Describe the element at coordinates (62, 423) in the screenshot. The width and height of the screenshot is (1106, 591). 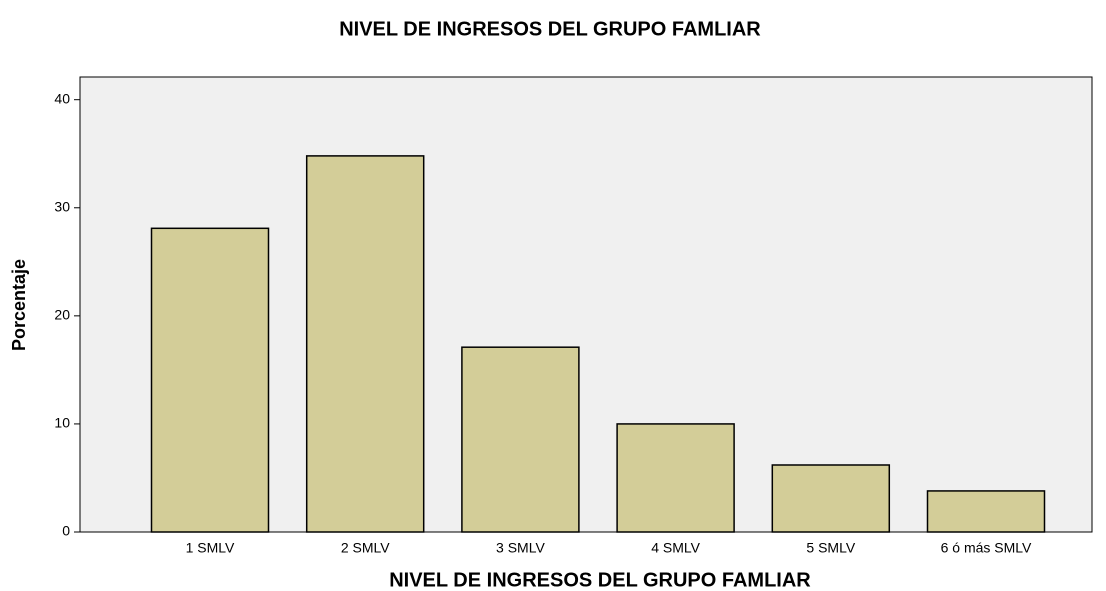
I see `y-tick-label: 10` at that location.